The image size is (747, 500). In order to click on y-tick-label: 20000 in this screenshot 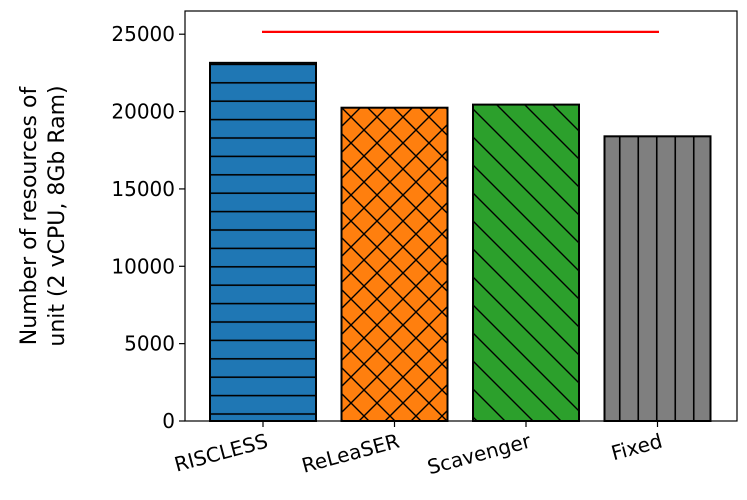, I will do `click(143, 112)`.